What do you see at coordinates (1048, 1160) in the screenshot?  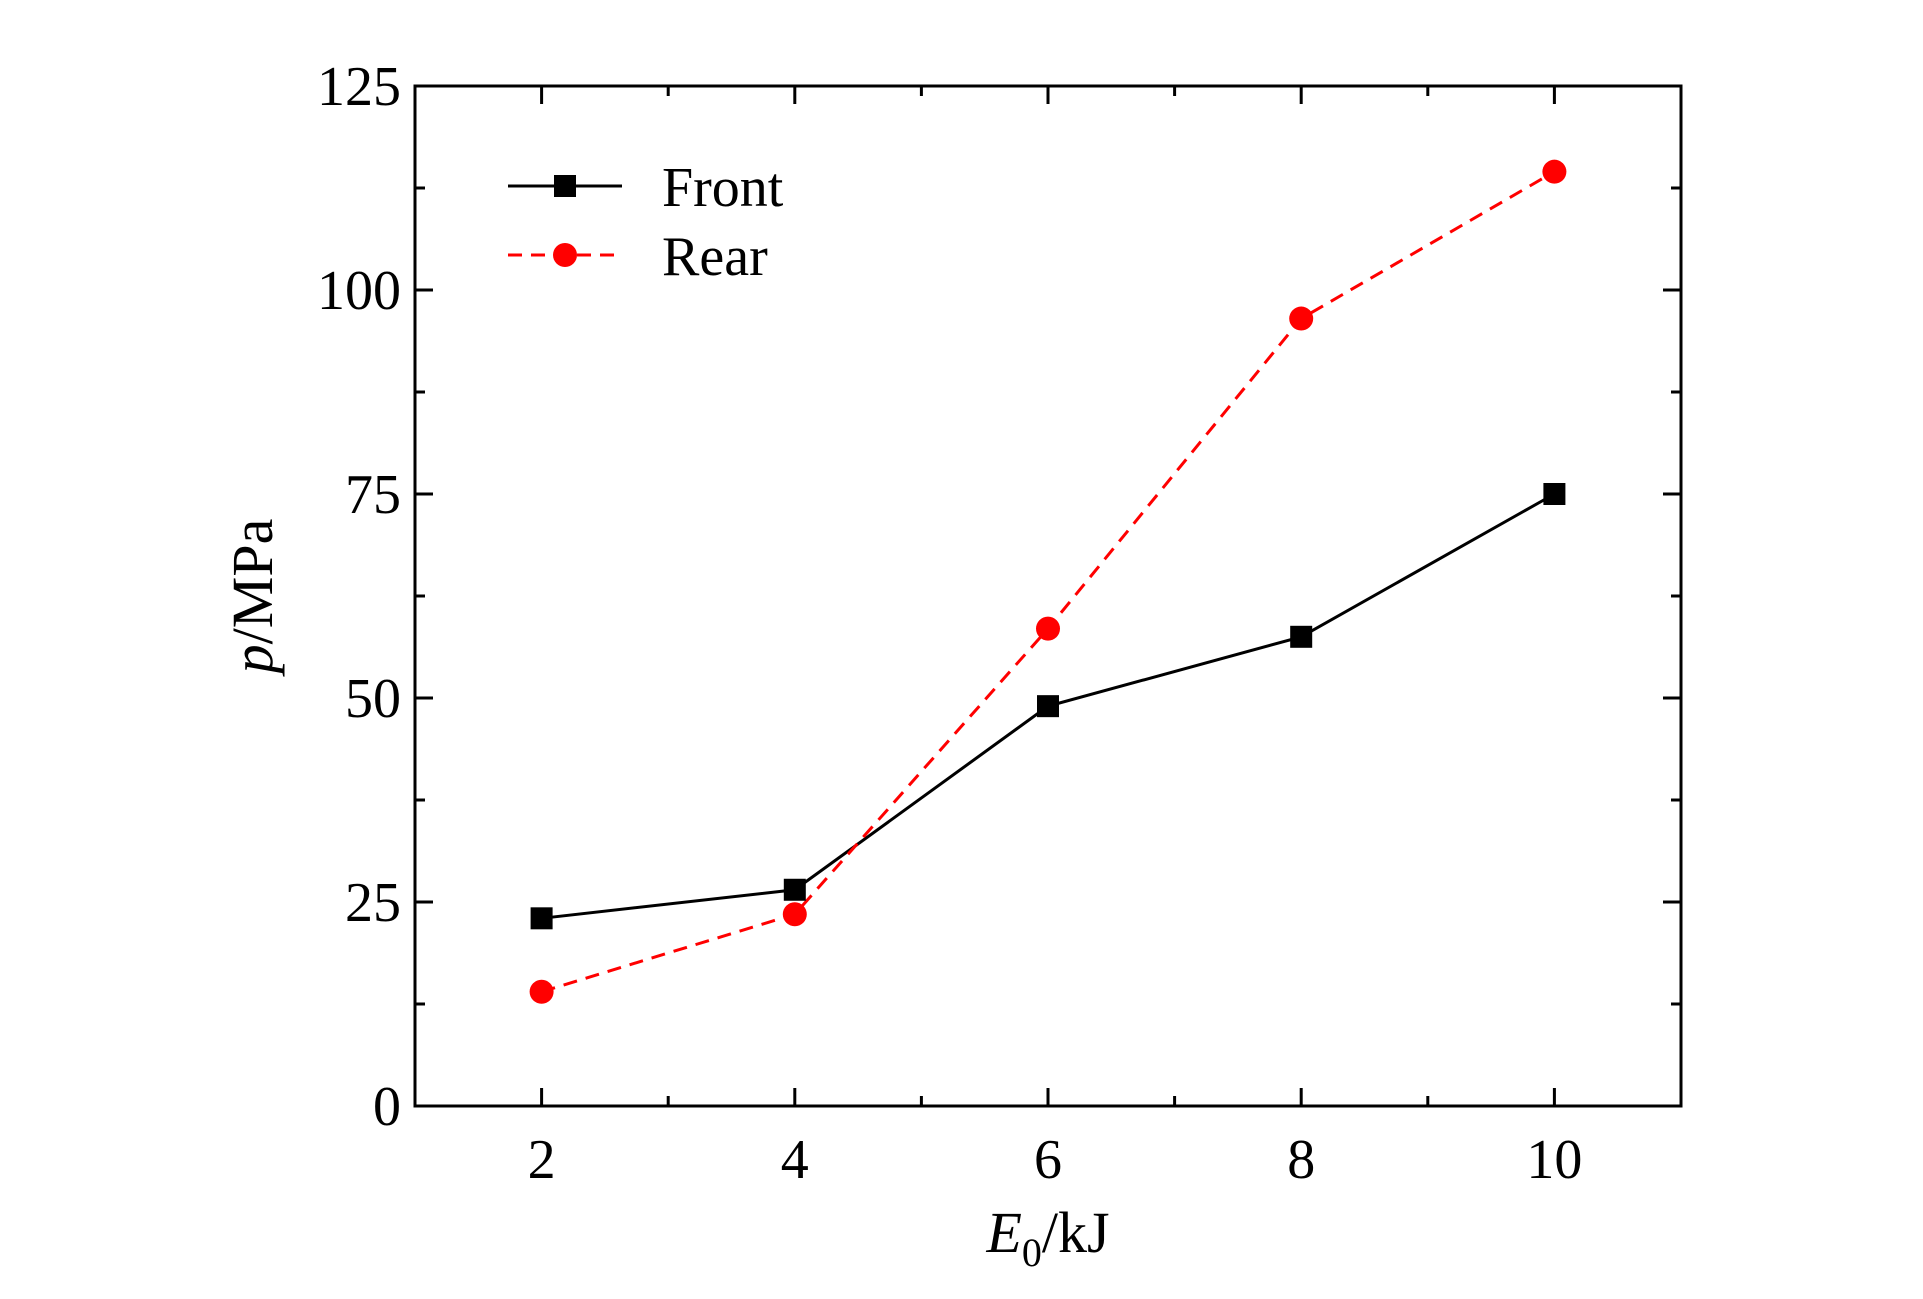 I see `x-tick-label: 6` at bounding box center [1048, 1160].